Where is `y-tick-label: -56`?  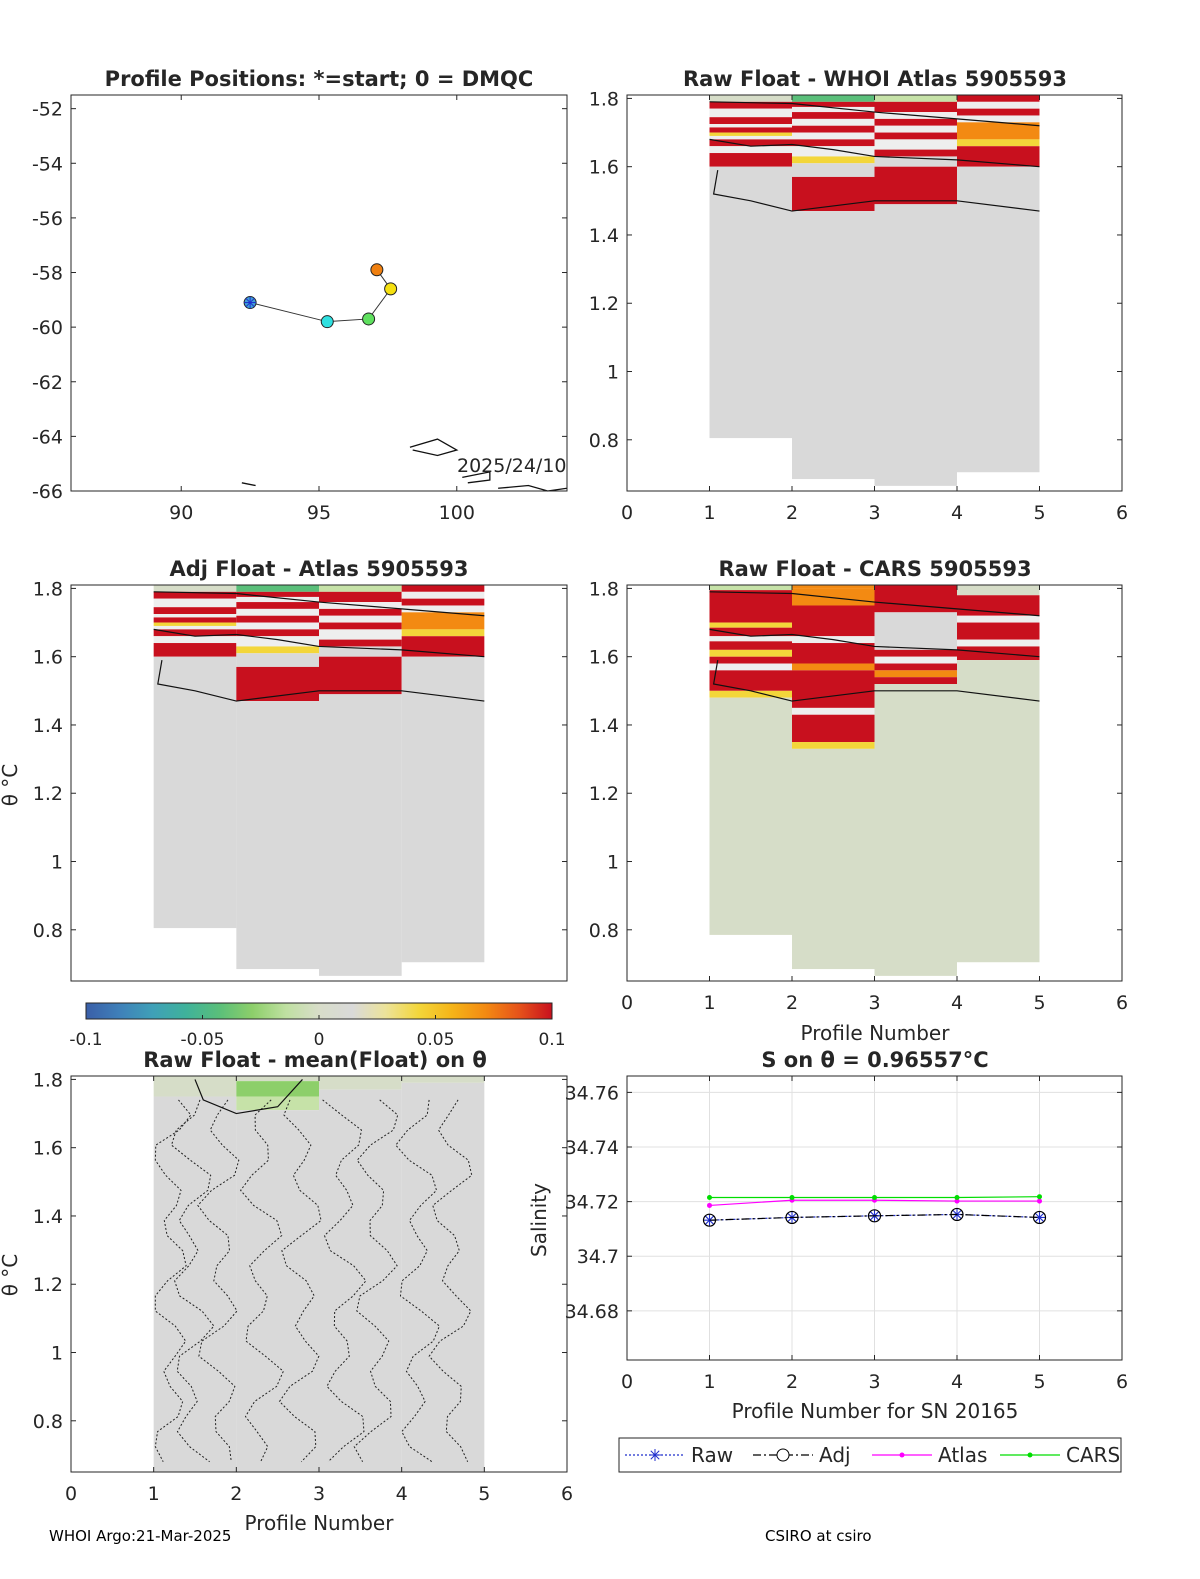
y-tick-label: -56 is located at coordinates (47, 219).